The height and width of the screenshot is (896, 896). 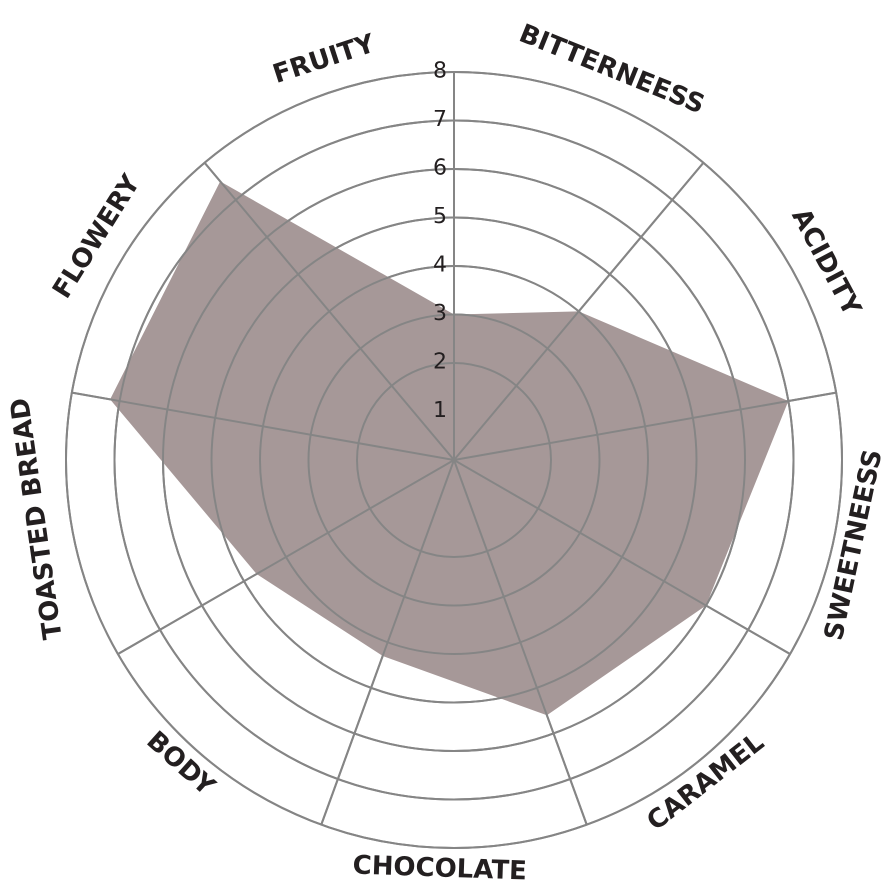 I want to click on y-tick-label: 8, so click(x=440, y=71).